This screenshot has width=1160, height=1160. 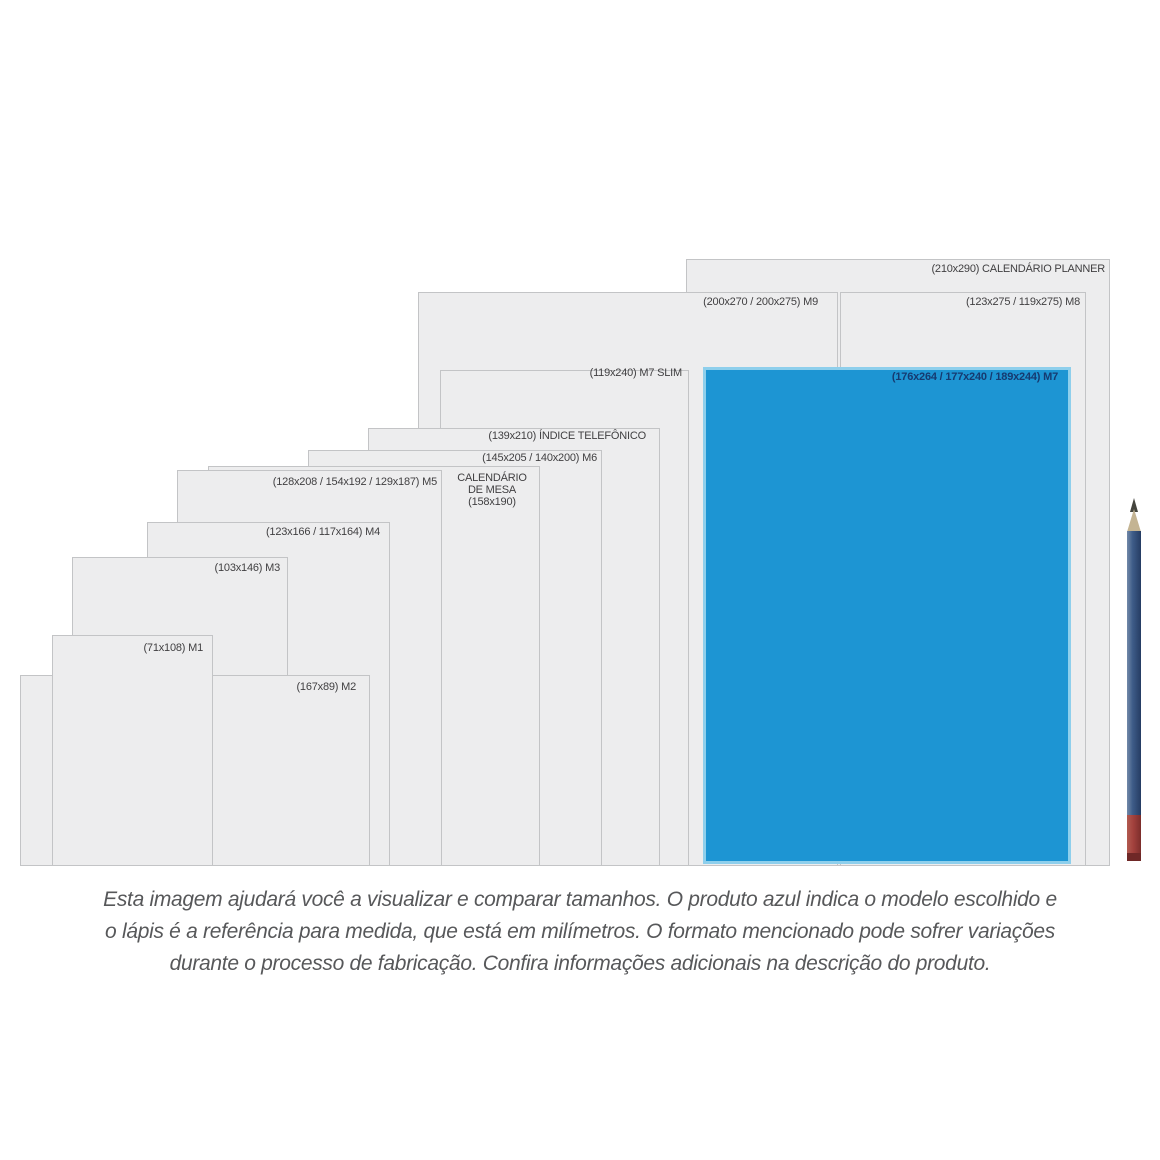 What do you see at coordinates (322, 532) in the screenshot?
I see `size-label-m4: (123x166 / 117x164) M4` at bounding box center [322, 532].